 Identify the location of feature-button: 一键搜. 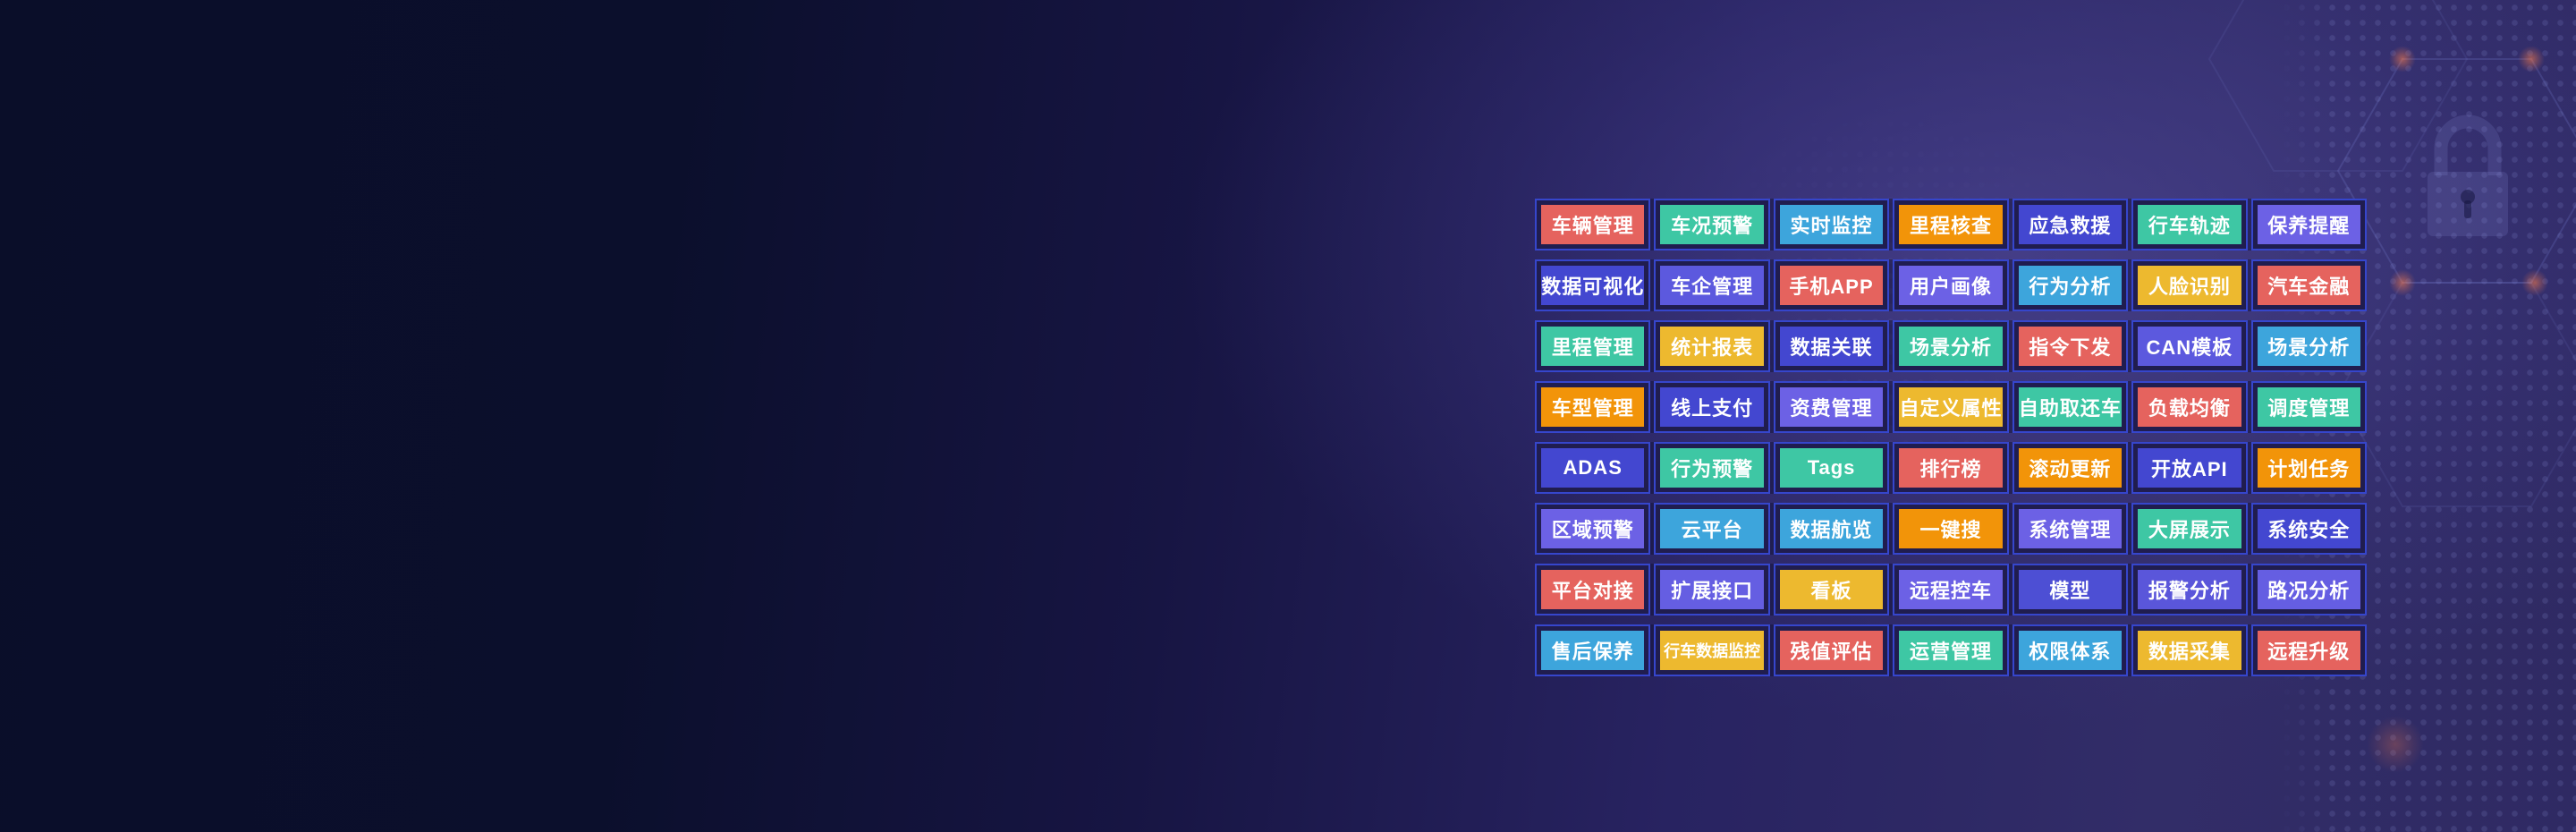
(1951, 528).